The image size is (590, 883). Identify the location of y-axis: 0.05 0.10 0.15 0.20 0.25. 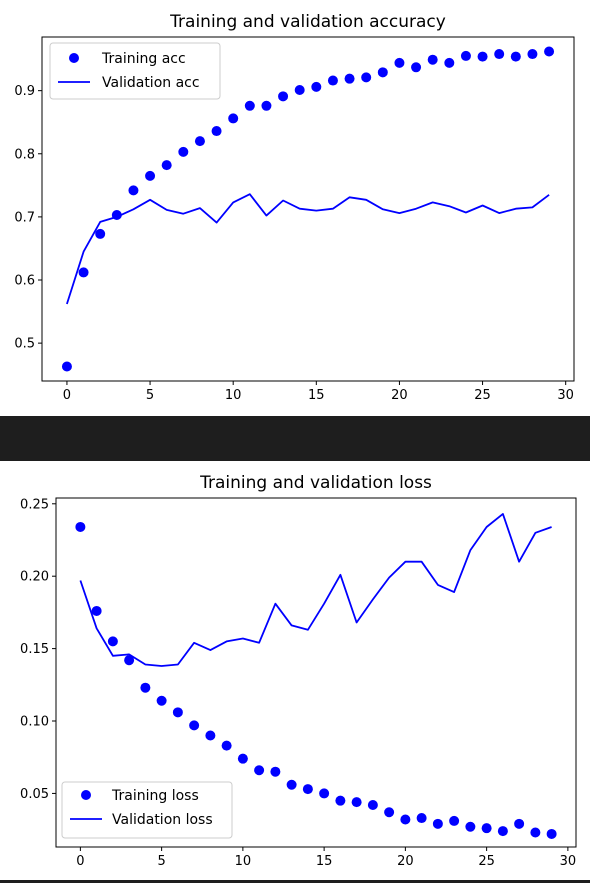
(38, 649).